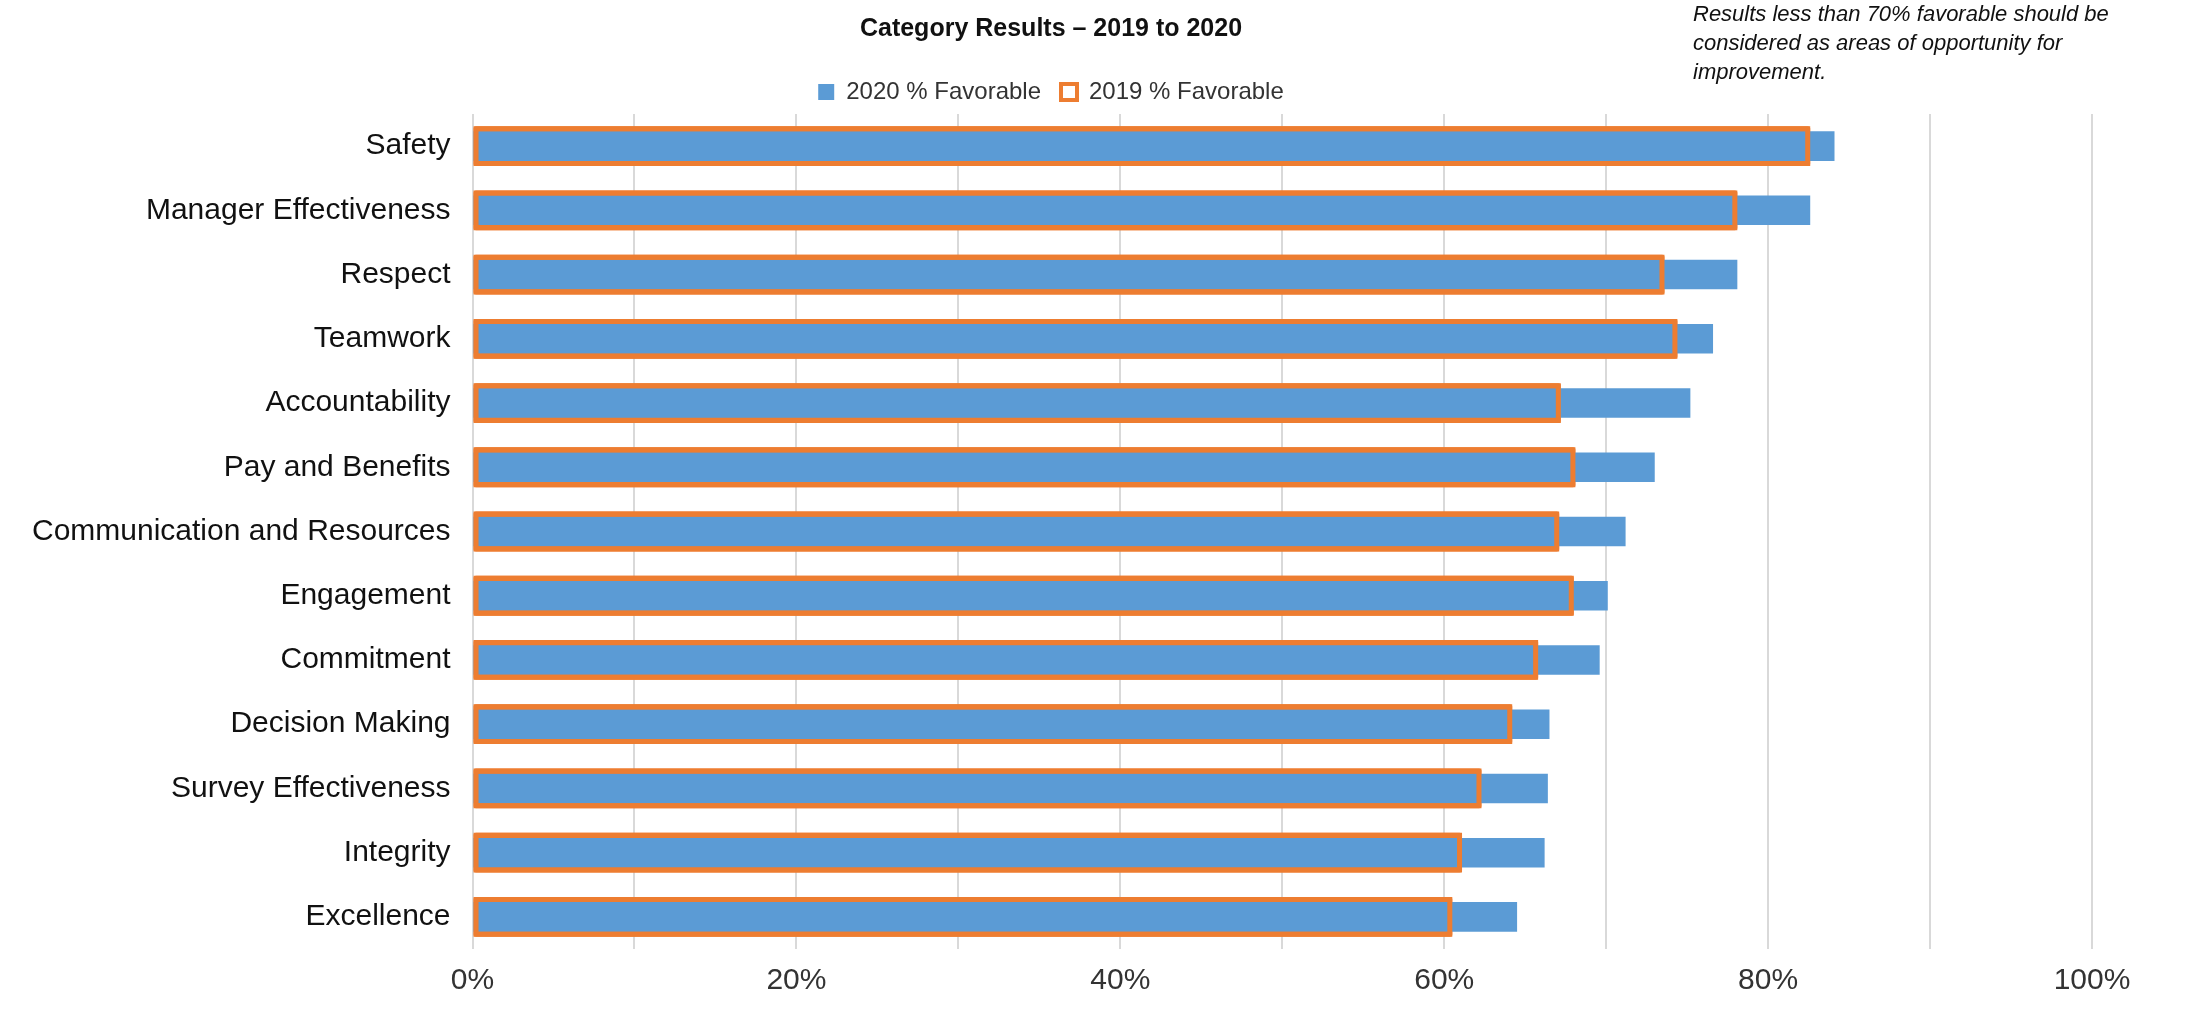 Image resolution: width=2202 pixels, height=1023 pixels. I want to click on x-tick-label: 20%, so click(796, 979).